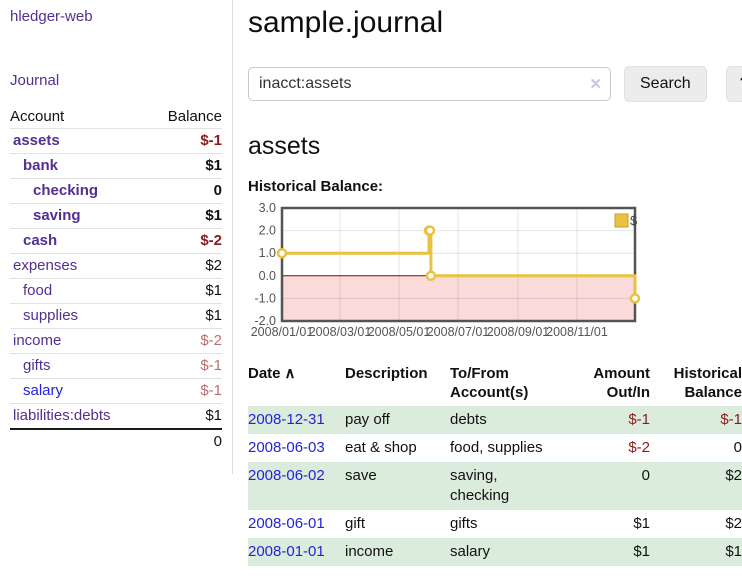 The image size is (742, 582). What do you see at coordinates (116, 117) in the screenshot?
I see `accounts-table-header: Account Balance` at bounding box center [116, 117].